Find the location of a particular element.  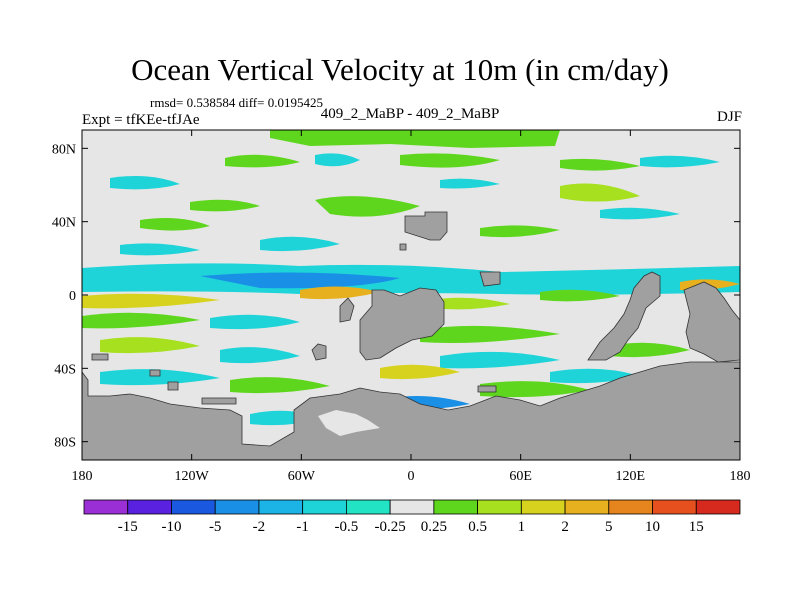

colorbar-label: -10 is located at coordinates (171, 527).